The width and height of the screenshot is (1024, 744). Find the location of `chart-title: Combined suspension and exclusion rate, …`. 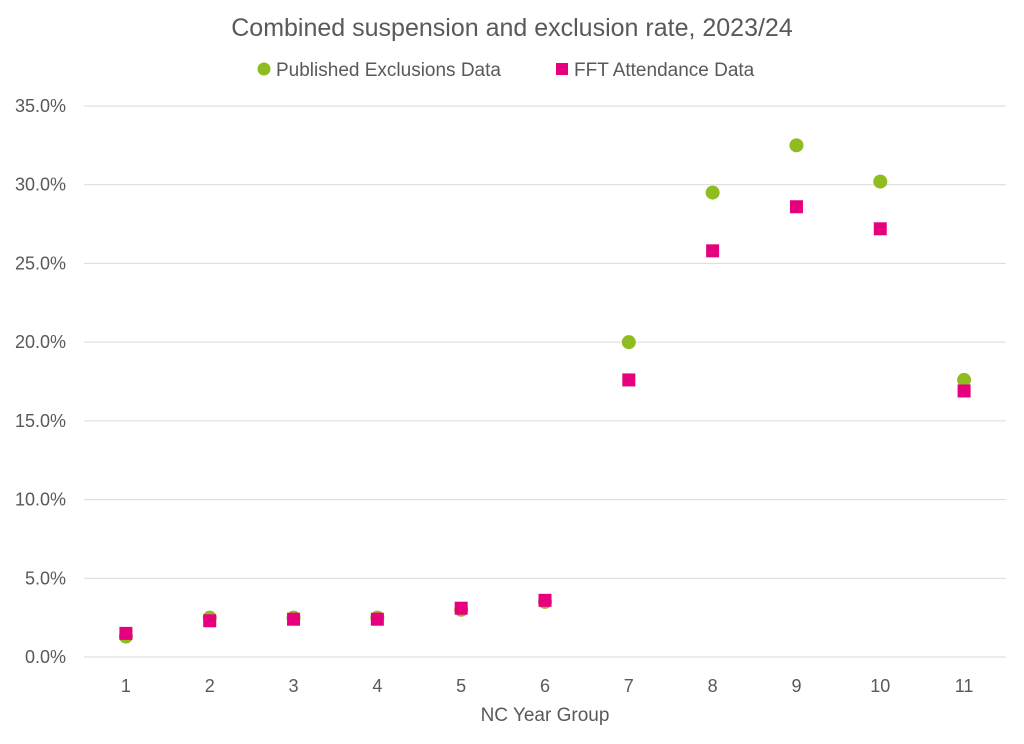

chart-title: Combined suspension and exclusion rate, … is located at coordinates (512, 28).